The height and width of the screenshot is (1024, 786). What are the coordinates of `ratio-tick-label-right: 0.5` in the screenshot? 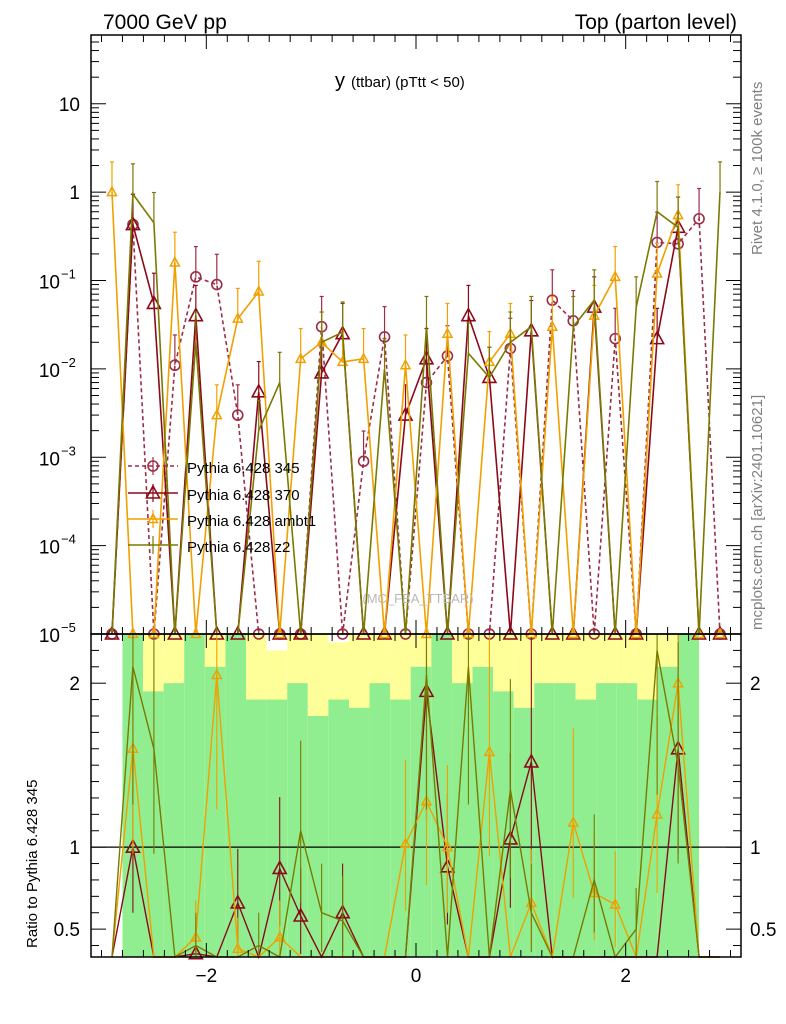 It's located at (763, 930).